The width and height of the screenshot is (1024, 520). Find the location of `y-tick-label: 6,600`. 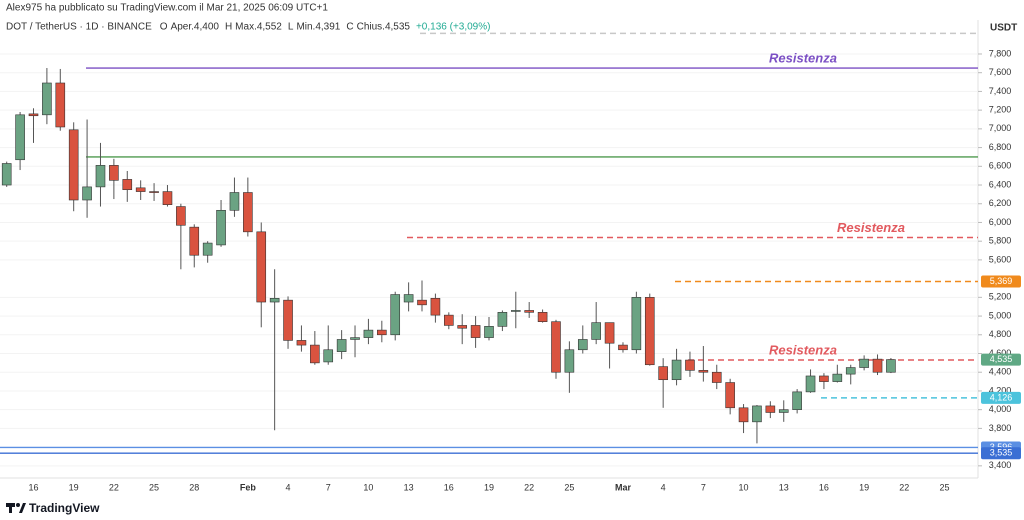

y-tick-label: 6,600 is located at coordinates (1000, 166).